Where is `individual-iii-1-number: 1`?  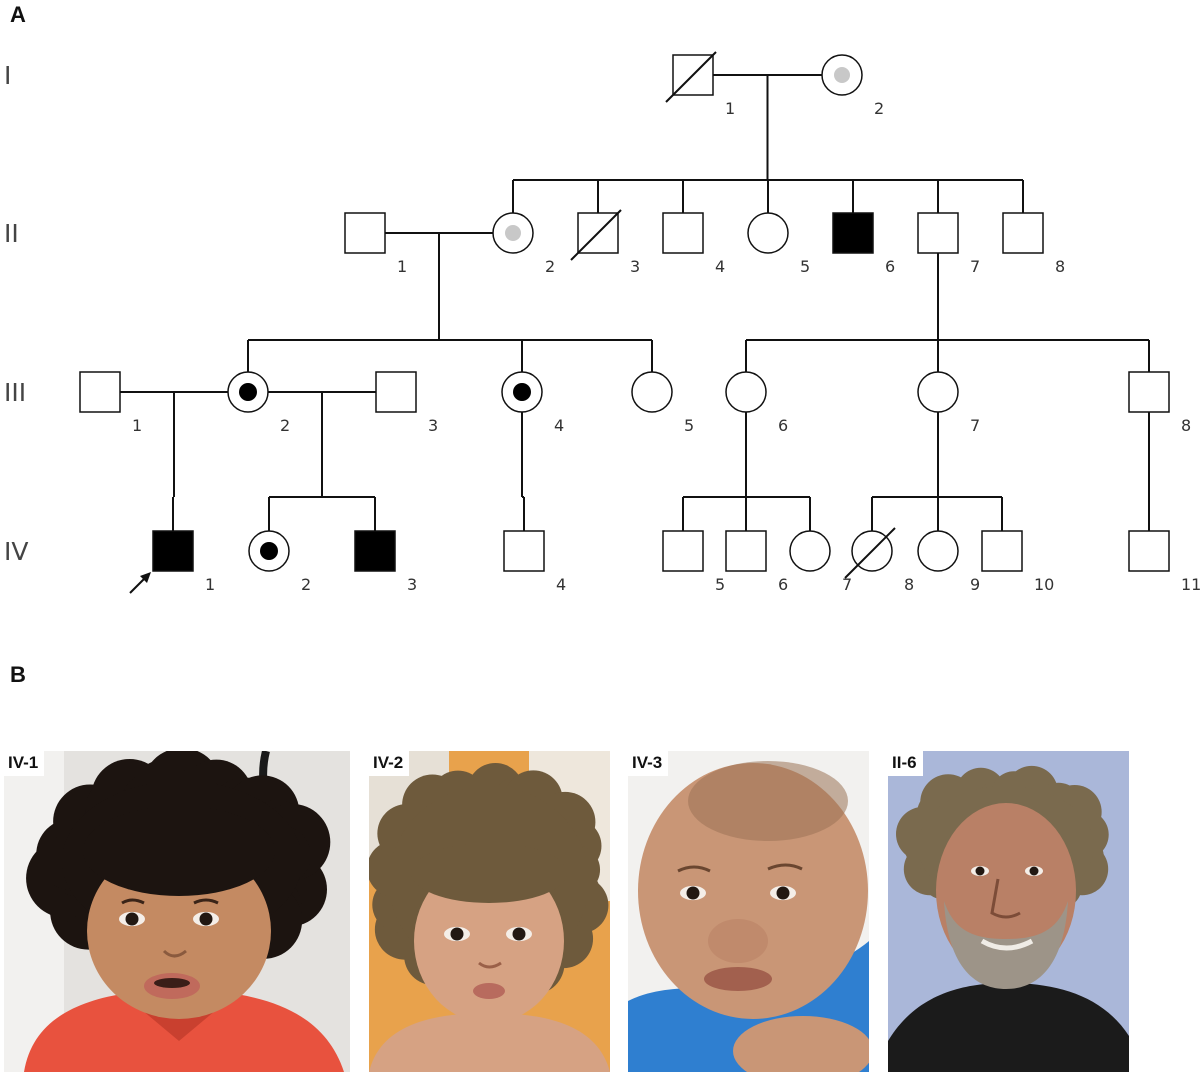
individual-iii-1-number: 1 is located at coordinates (137, 425).